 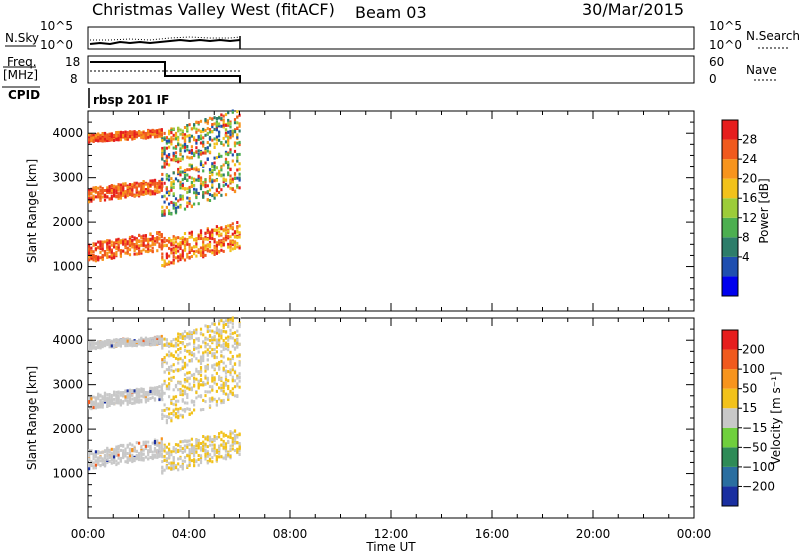 I want to click on colorbar-tick-label: −100, so click(x=758, y=467).